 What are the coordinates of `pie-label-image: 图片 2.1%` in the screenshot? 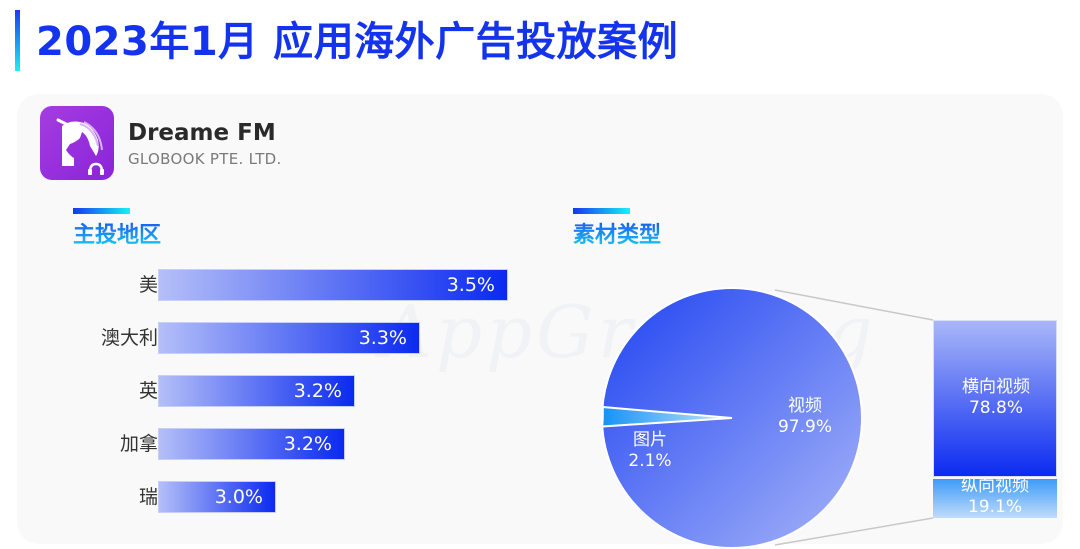 It's located at (650, 450).